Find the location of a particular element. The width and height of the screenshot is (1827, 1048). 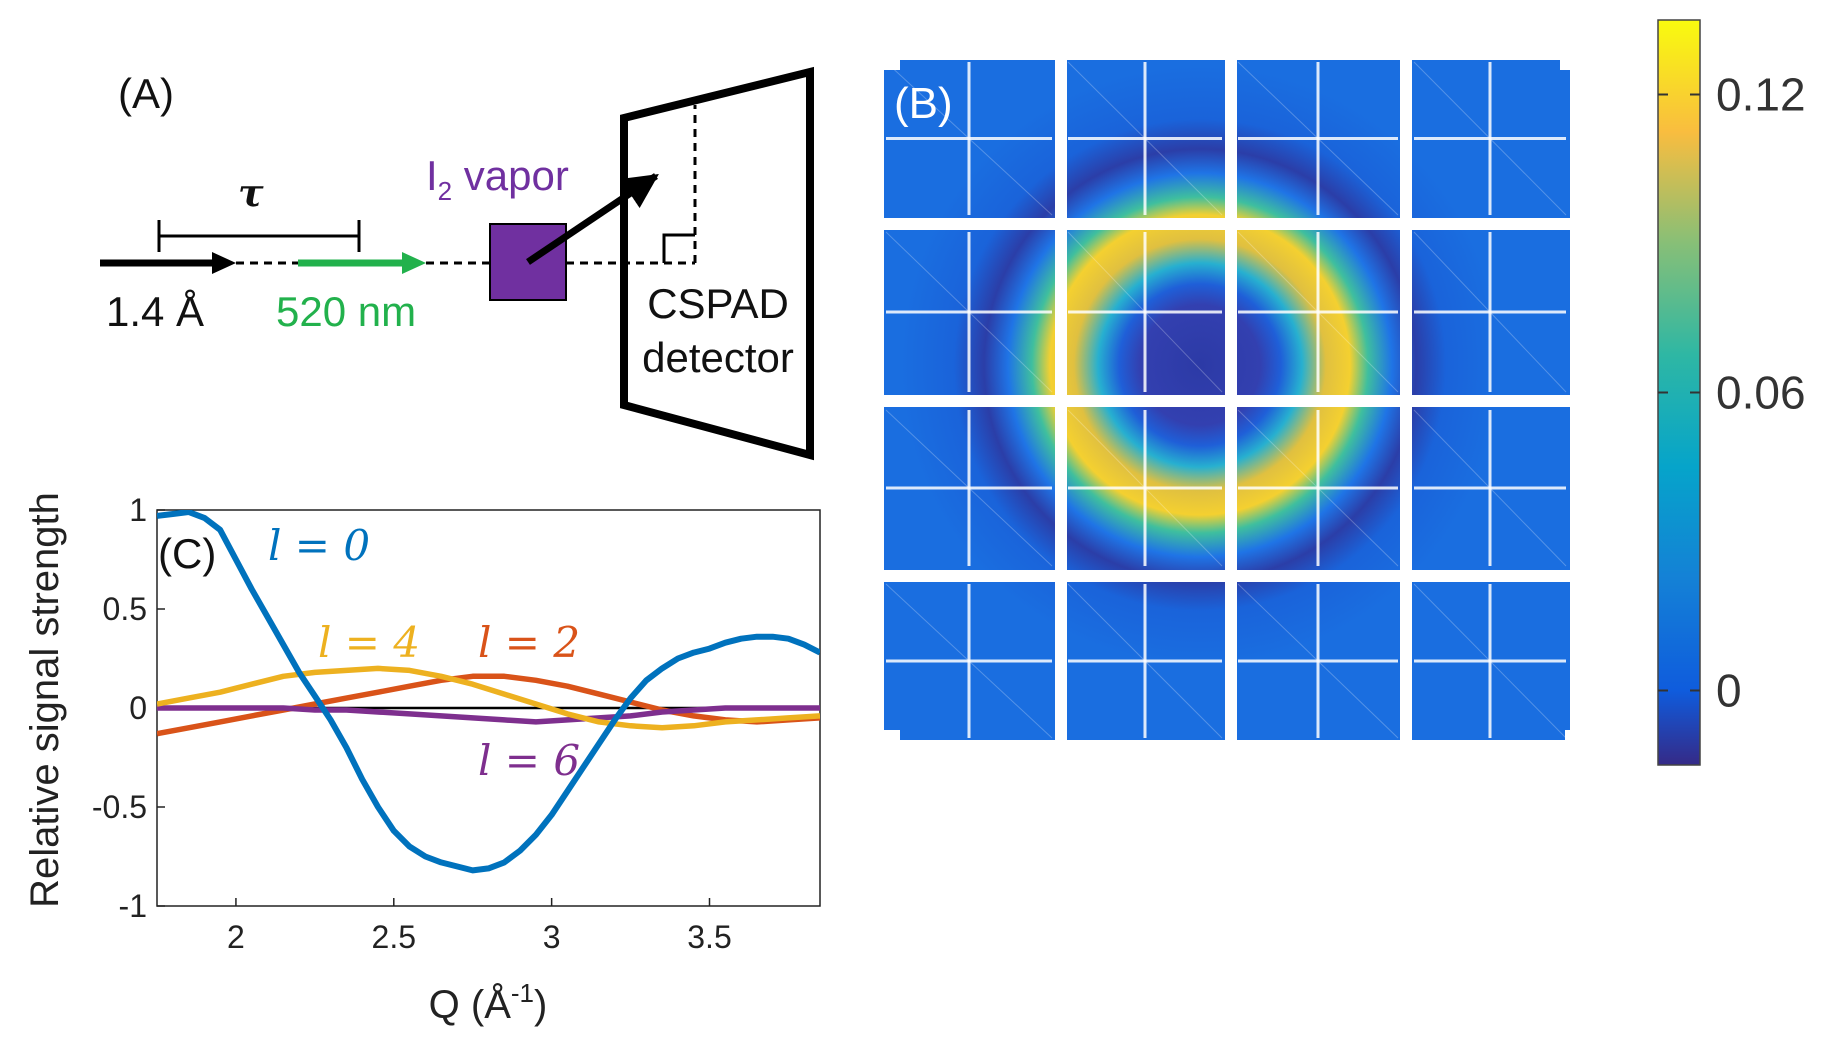

y-tick-label: 1 is located at coordinates (138, 510).